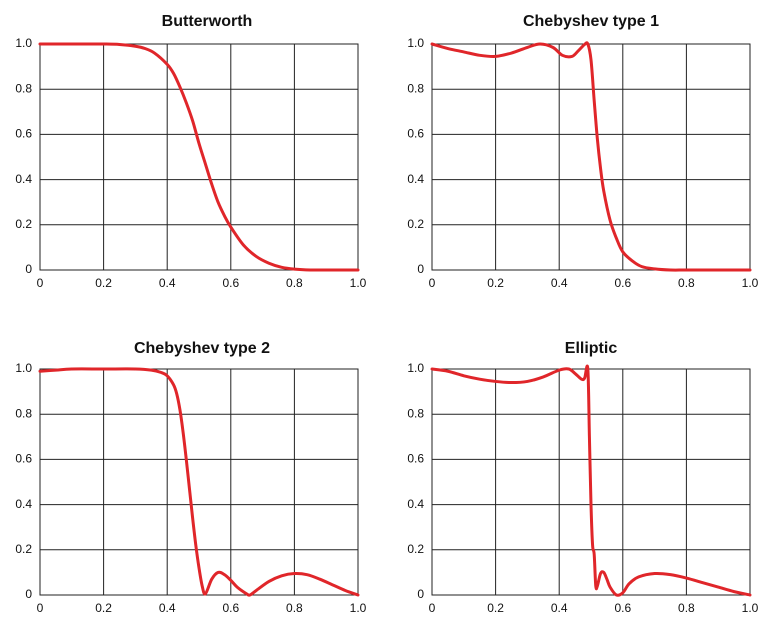 This screenshot has height=619, width=772. I want to click on chart-title: Chebyshev type 2, so click(202, 348).